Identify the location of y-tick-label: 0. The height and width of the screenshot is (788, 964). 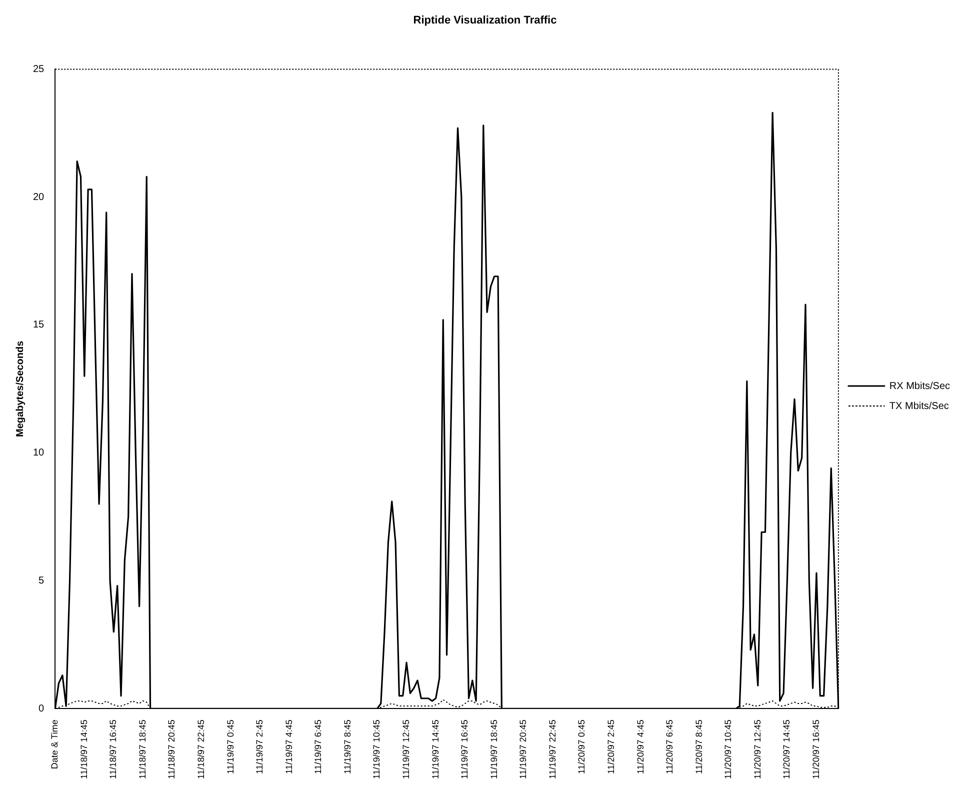
(41, 708).